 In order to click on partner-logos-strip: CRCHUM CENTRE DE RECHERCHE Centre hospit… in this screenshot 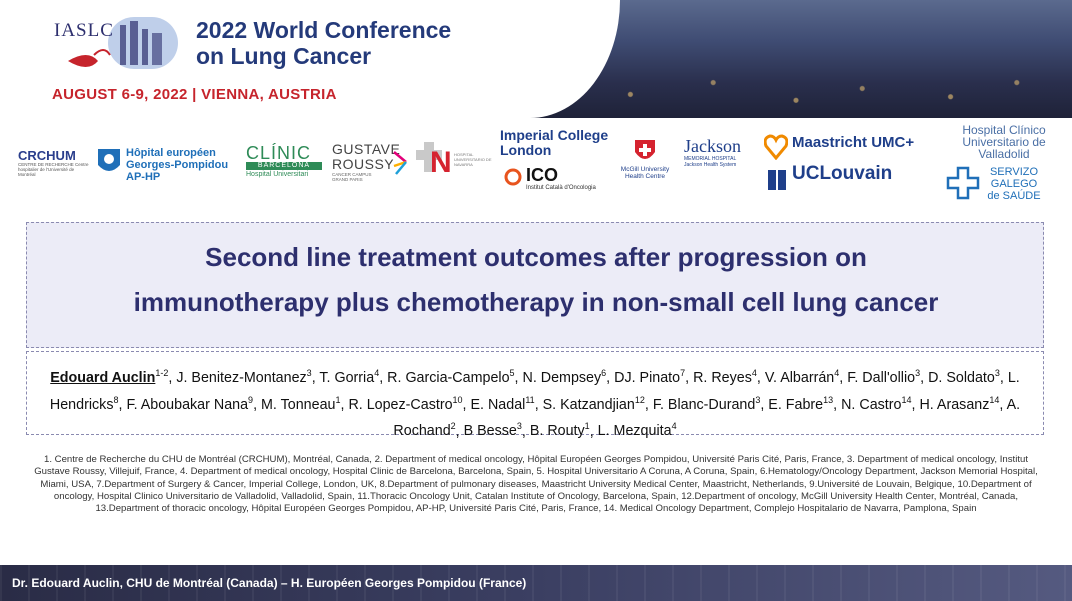, I will do `click(536, 165)`.